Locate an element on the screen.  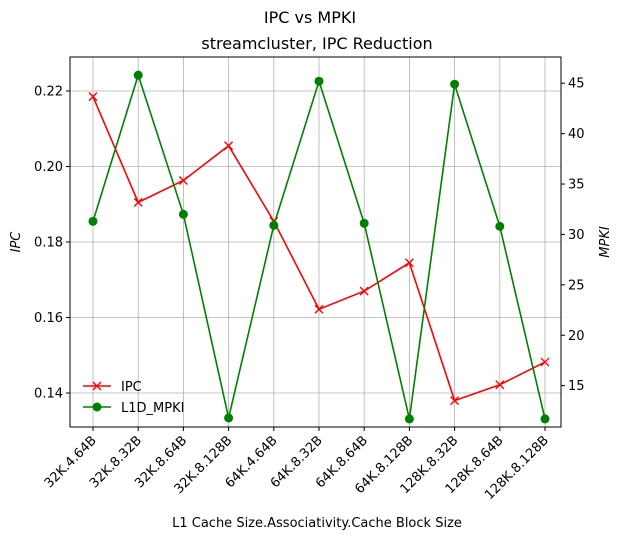
y-right-tick-label: 35 is located at coordinates (576, 185).